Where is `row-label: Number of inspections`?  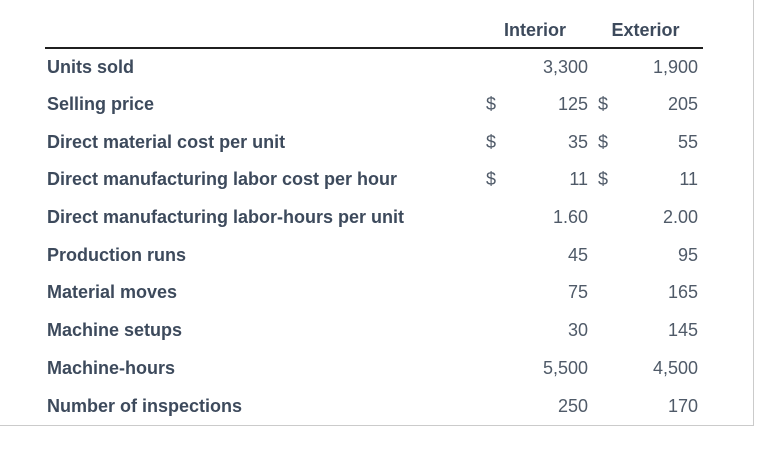 row-label: Number of inspections is located at coordinates (145, 405).